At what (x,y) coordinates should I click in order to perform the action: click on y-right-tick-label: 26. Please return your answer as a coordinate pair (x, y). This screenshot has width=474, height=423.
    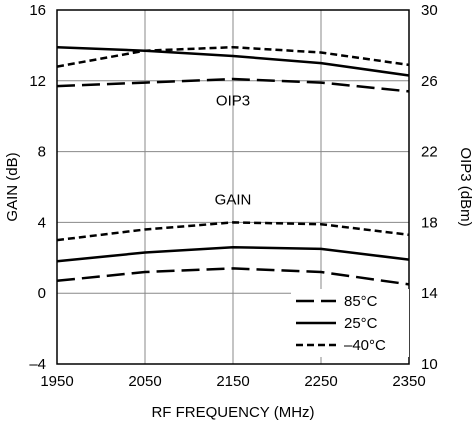
    Looking at the image, I should click on (429, 81).